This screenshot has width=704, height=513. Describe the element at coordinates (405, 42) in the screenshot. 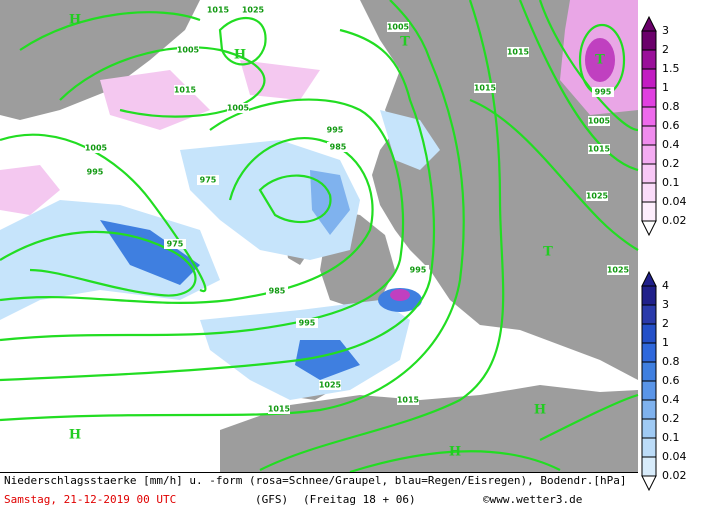

I see `pressure-center: T` at that location.